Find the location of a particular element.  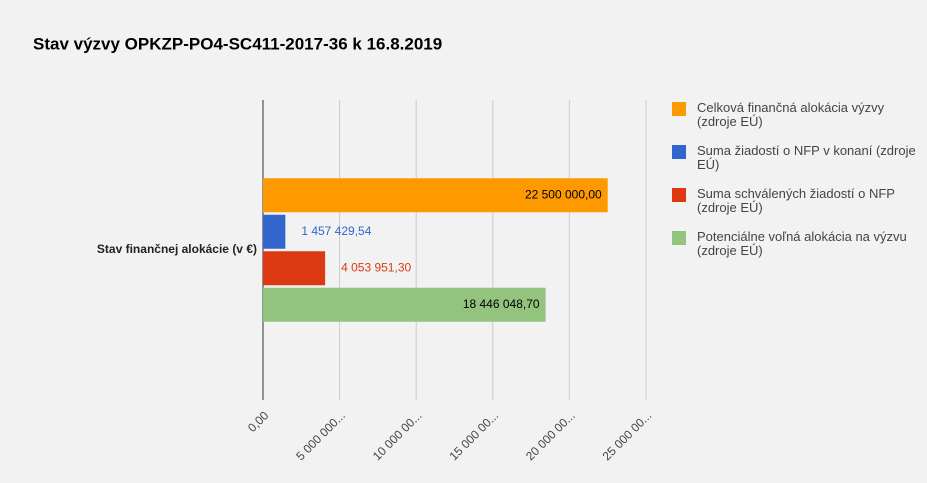

legend-label: Suma žiadostí o NFP v konaní (zdroje EÚ) is located at coordinates (806, 157).